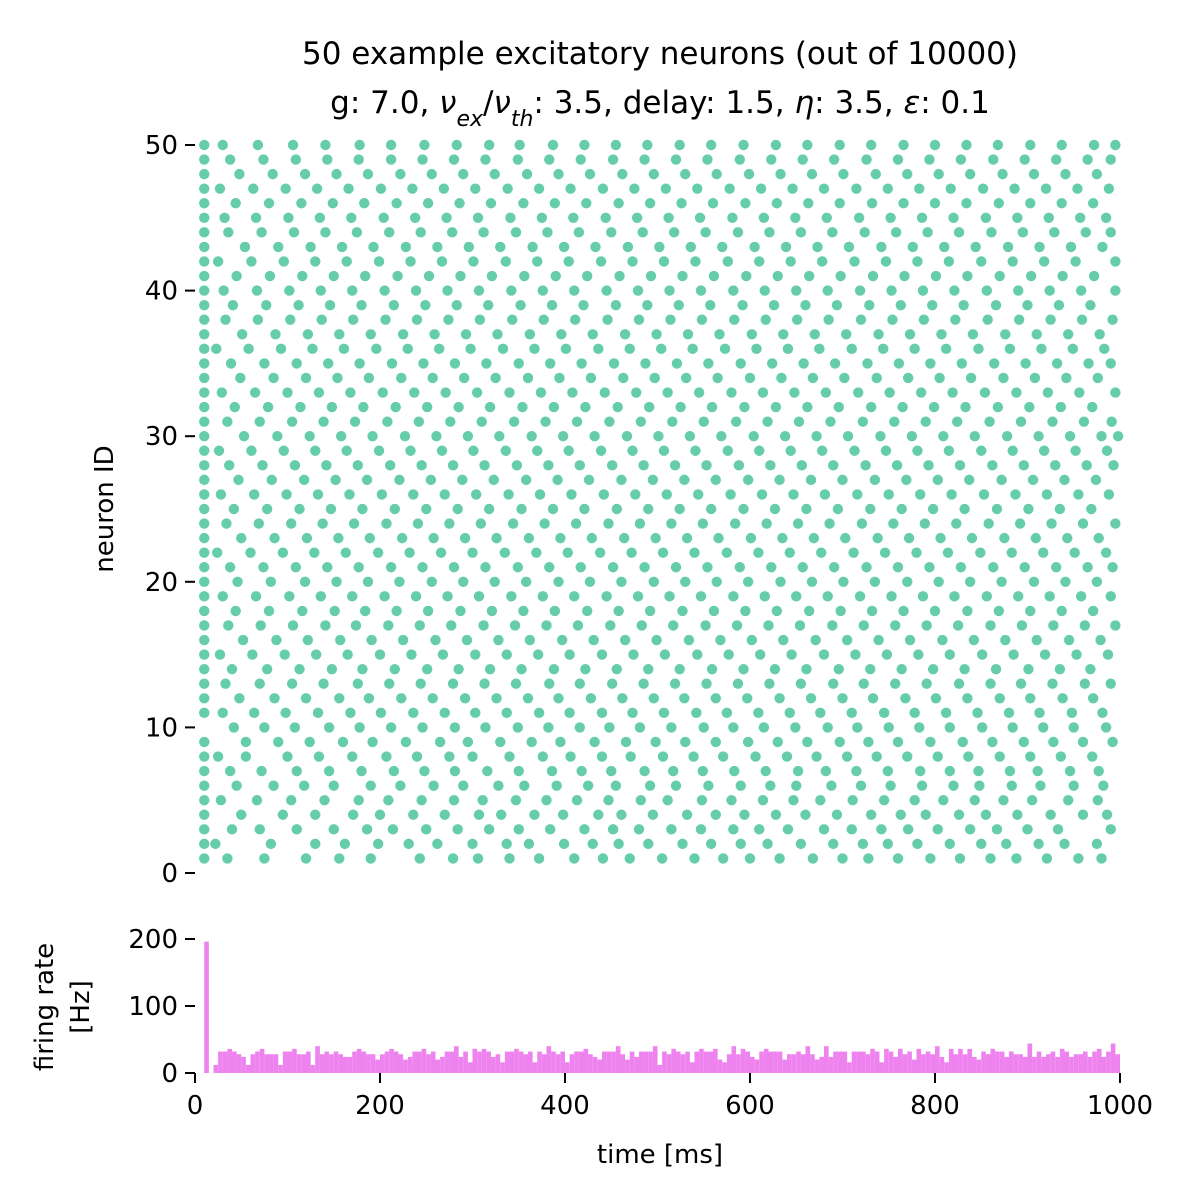  What do you see at coordinates (1120, 1106) in the screenshot?
I see `x-tick-label: 1000` at bounding box center [1120, 1106].